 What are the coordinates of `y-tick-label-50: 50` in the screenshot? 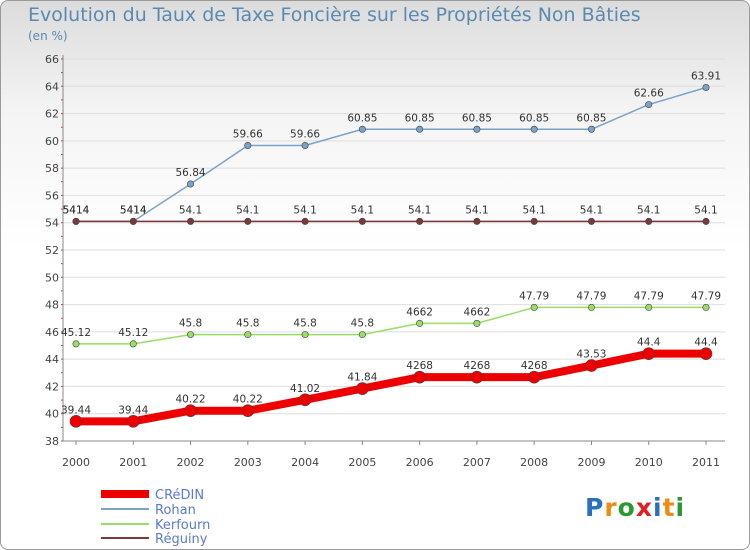 It's located at (52, 277).